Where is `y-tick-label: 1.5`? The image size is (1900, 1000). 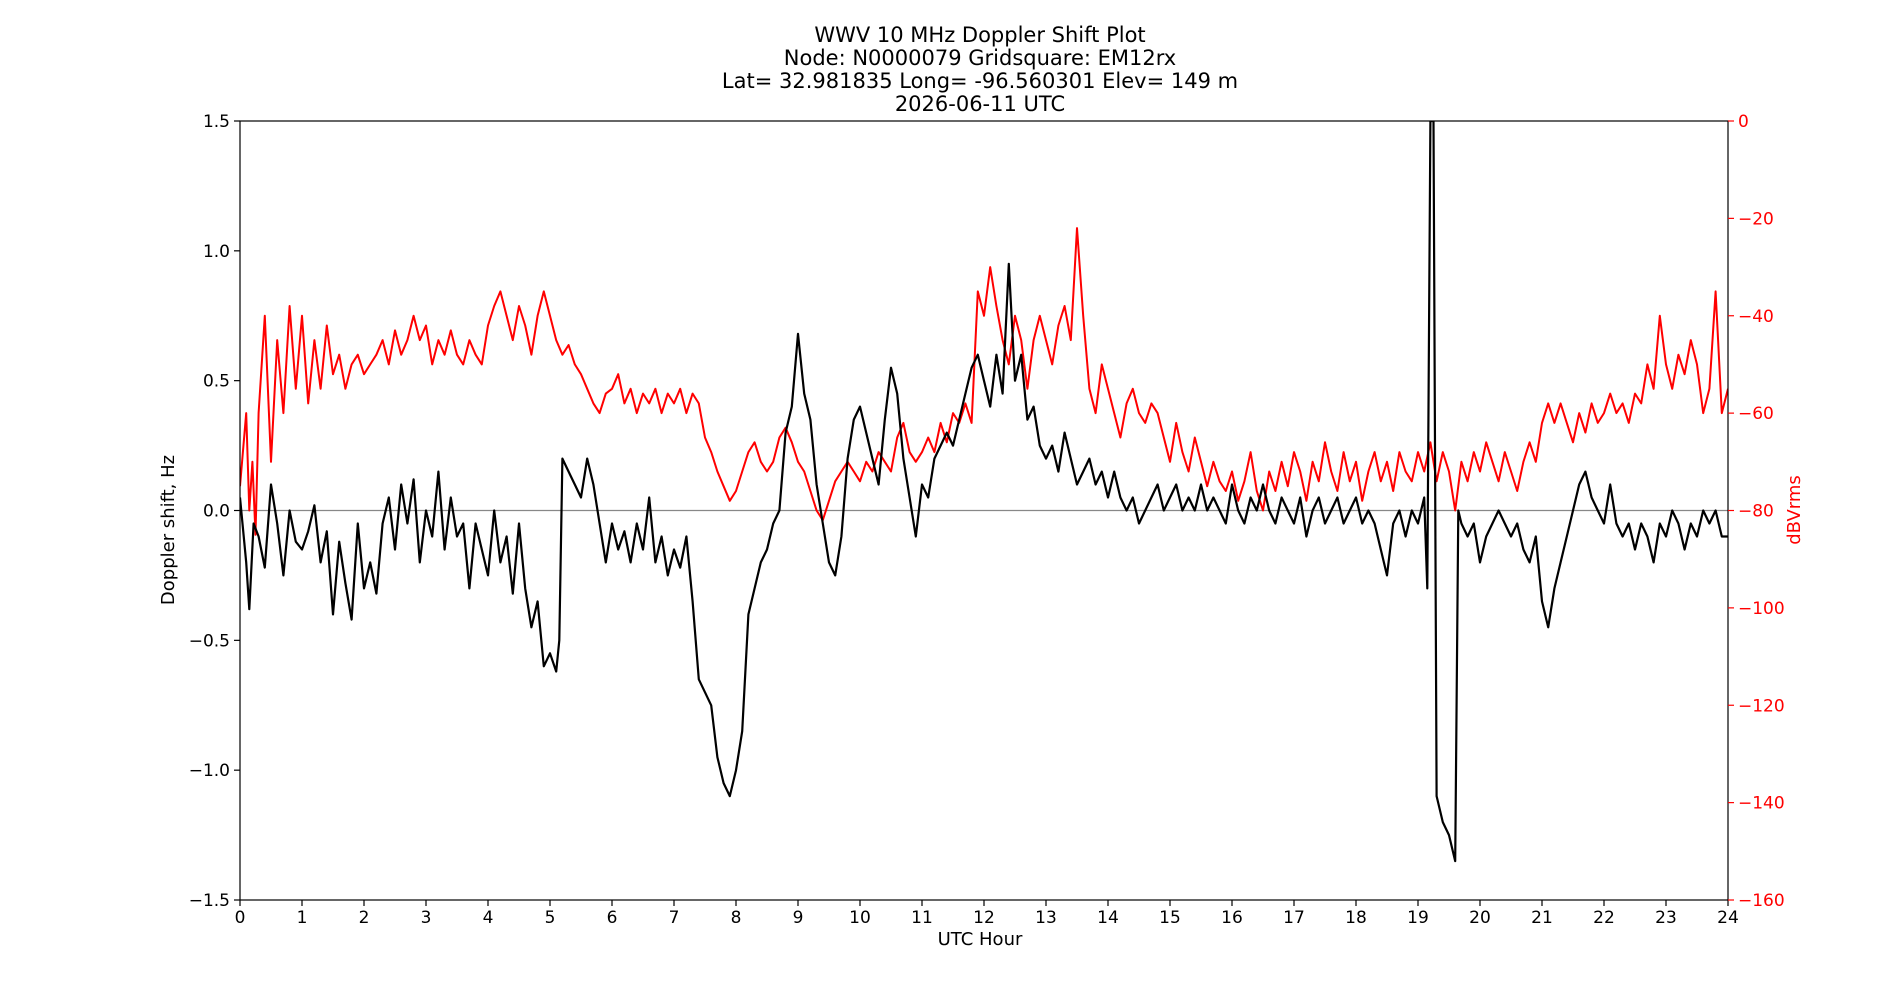 y-tick-label: 1.5 is located at coordinates (216, 122).